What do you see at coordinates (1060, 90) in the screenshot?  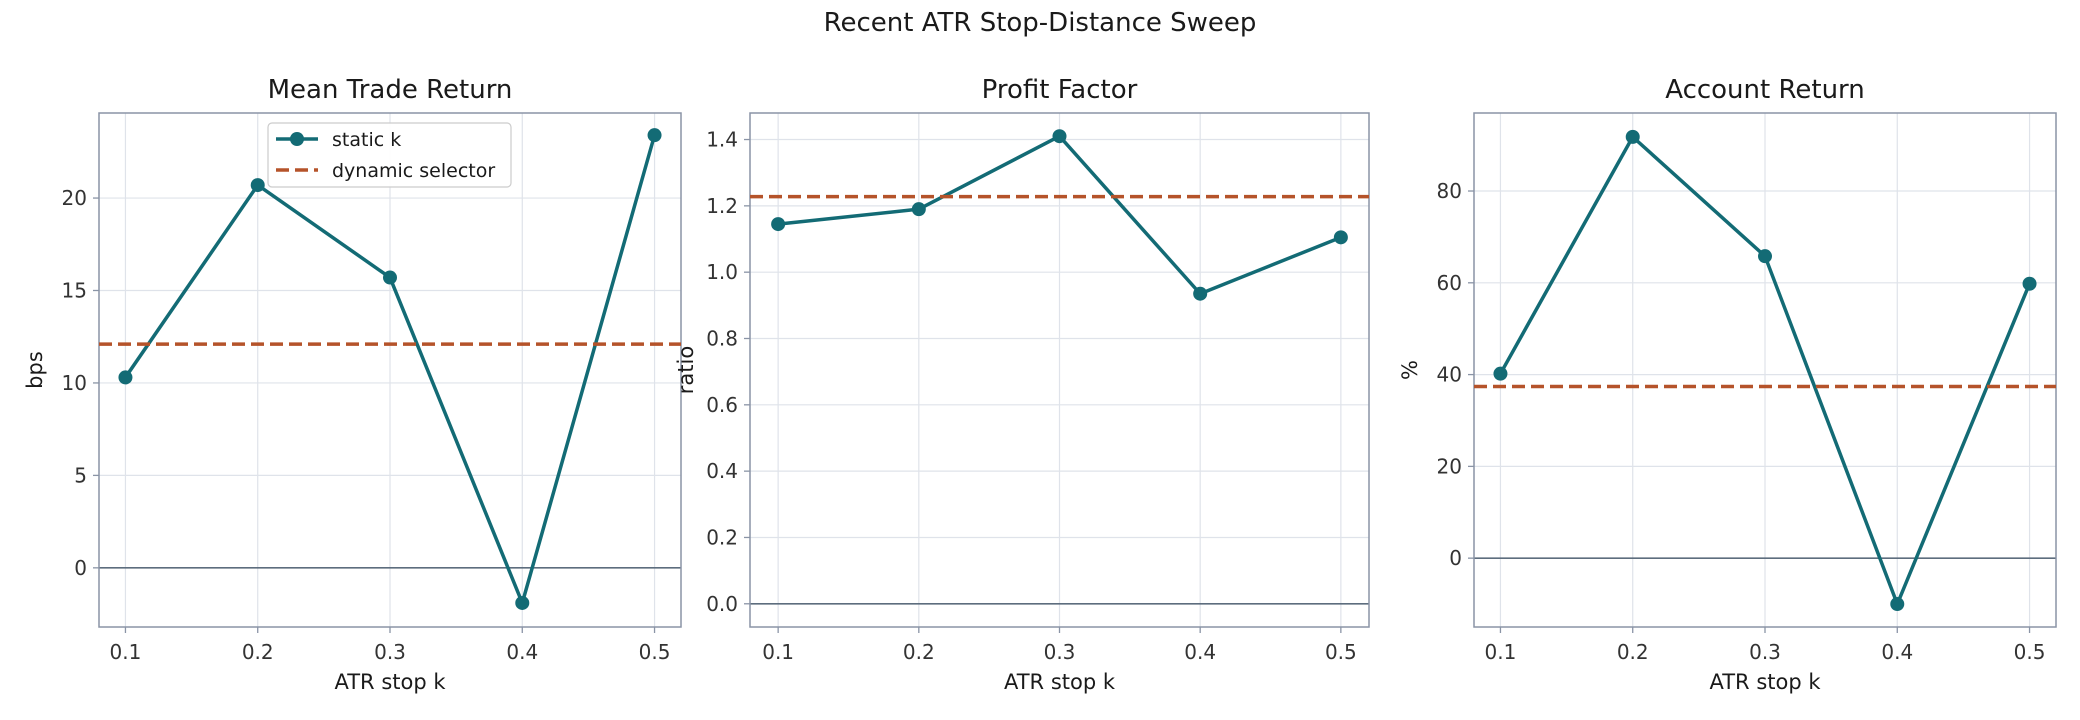 I see `chart-title: Profit Factor` at bounding box center [1060, 90].